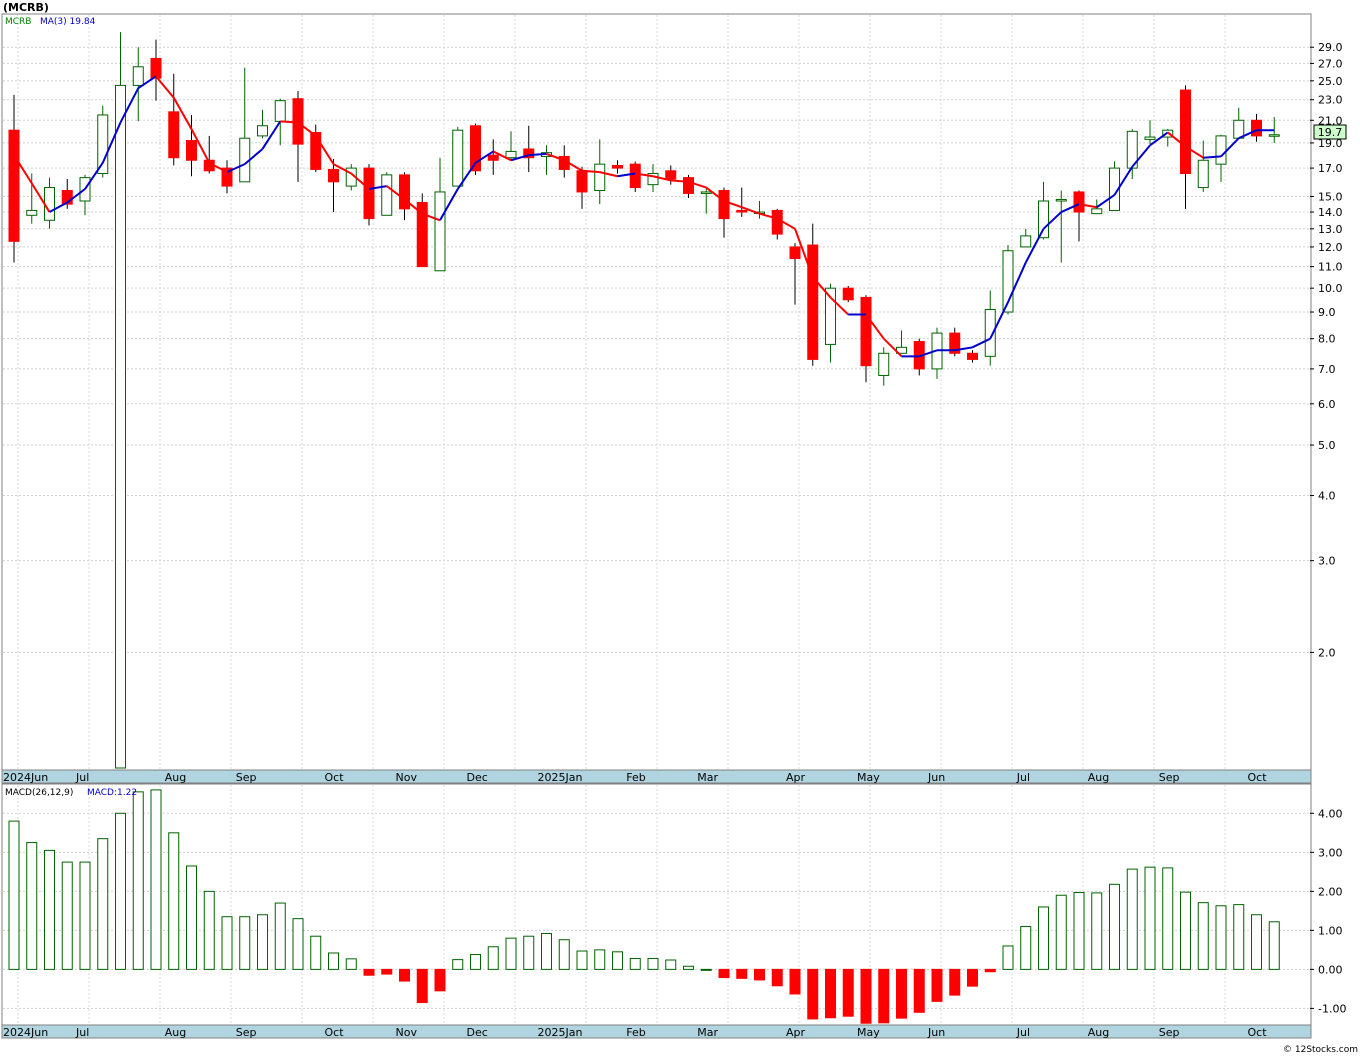 The width and height of the screenshot is (1360, 1060). What do you see at coordinates (477, 777) in the screenshot?
I see `month-label: Dec` at bounding box center [477, 777].